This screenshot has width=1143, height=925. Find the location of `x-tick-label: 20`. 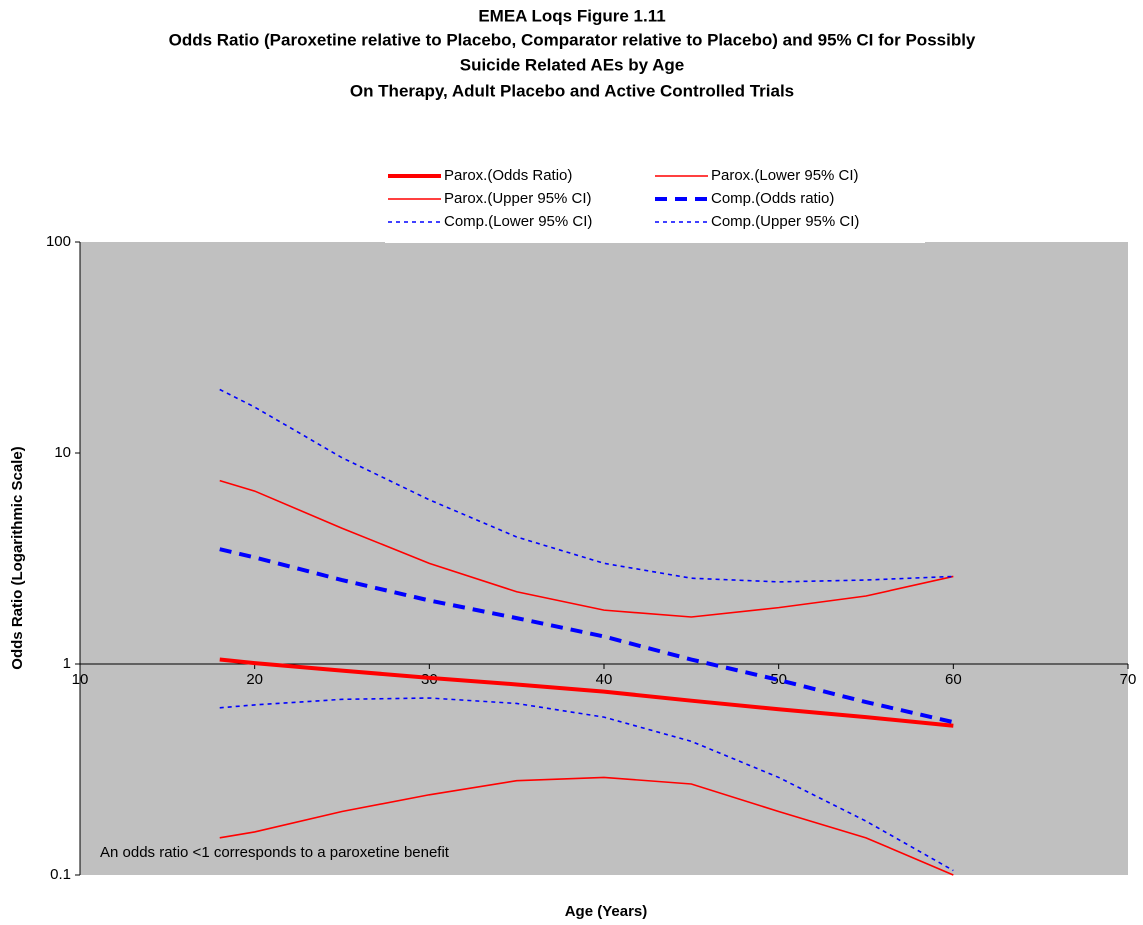

x-tick-label: 20 is located at coordinates (254, 679).